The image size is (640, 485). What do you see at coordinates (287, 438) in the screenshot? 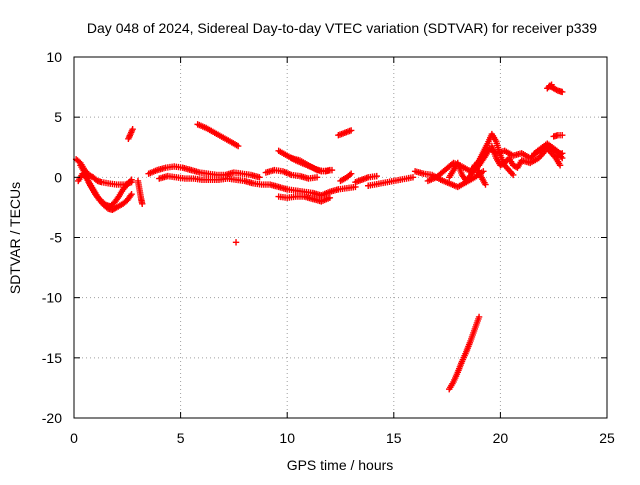
I see `x-tick-label: 10` at bounding box center [287, 438].